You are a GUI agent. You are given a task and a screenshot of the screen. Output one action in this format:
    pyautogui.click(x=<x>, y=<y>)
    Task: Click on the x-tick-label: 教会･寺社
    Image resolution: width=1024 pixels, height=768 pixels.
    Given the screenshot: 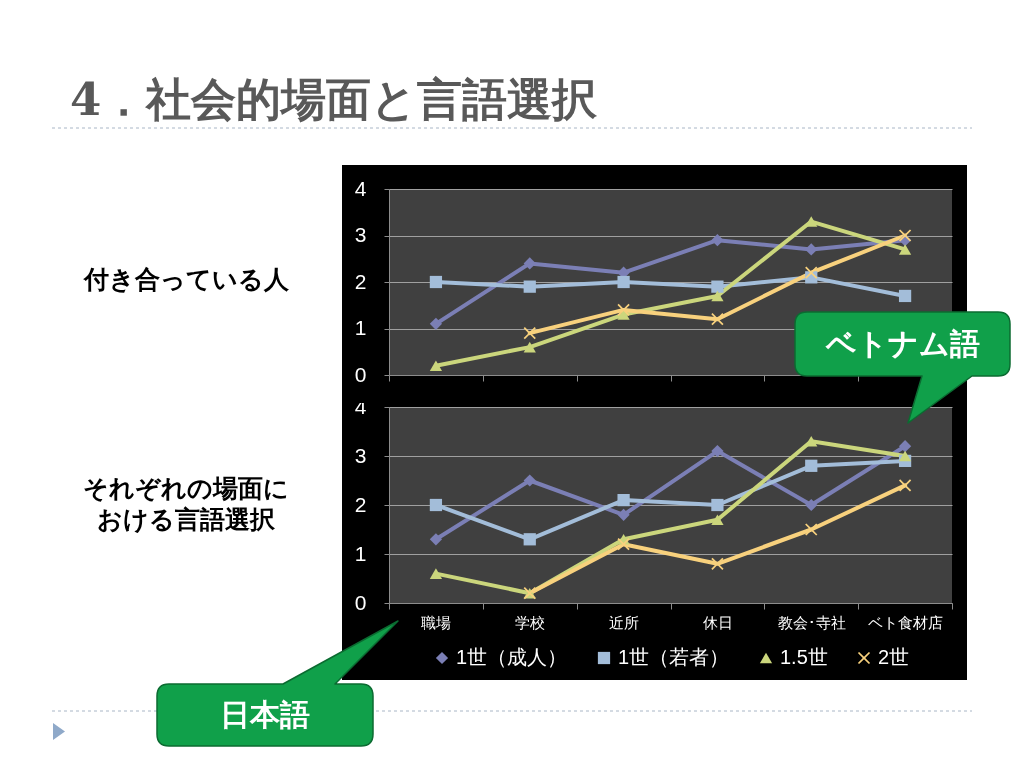 What is the action you would take?
    pyautogui.click(x=811, y=622)
    